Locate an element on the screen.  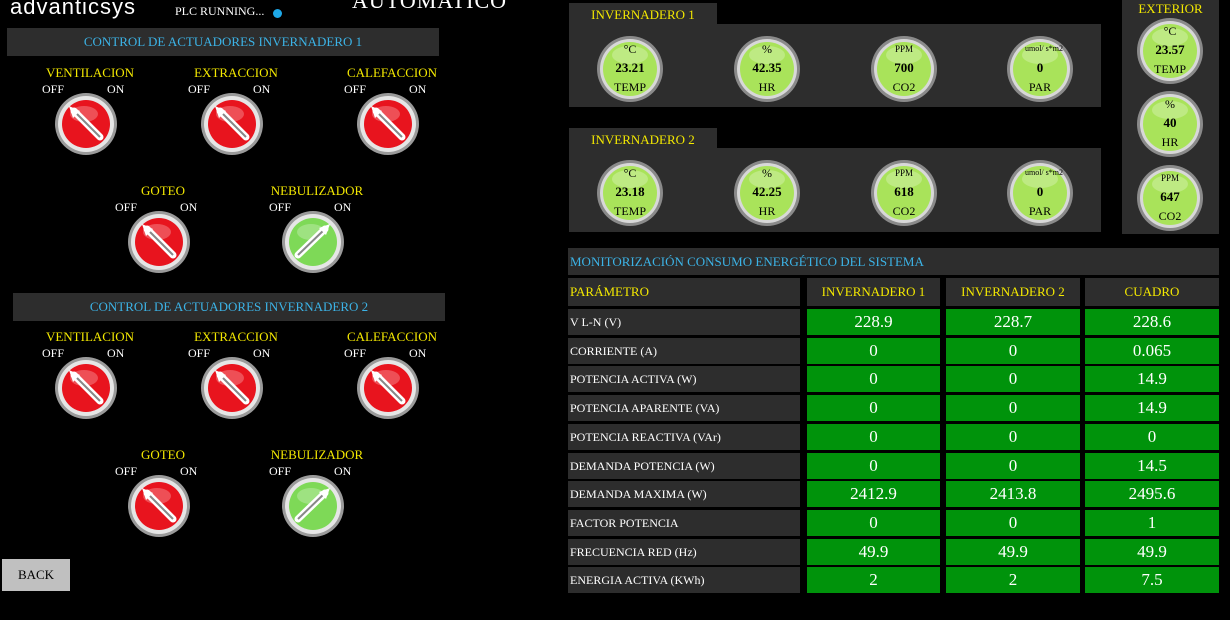
exterior-gauge-hr: % 40 HR is located at coordinates (1170, 124).